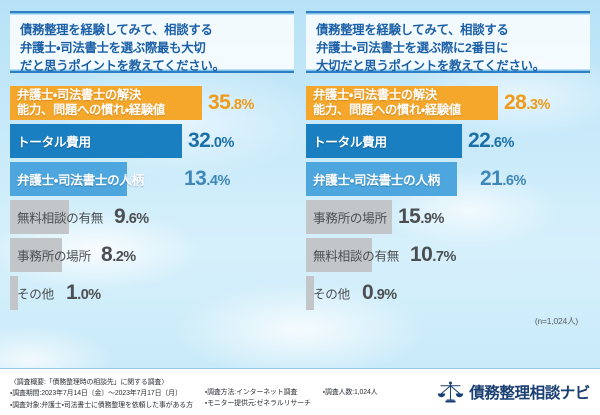  I want to click on value-integer: 8, so click(107, 254).